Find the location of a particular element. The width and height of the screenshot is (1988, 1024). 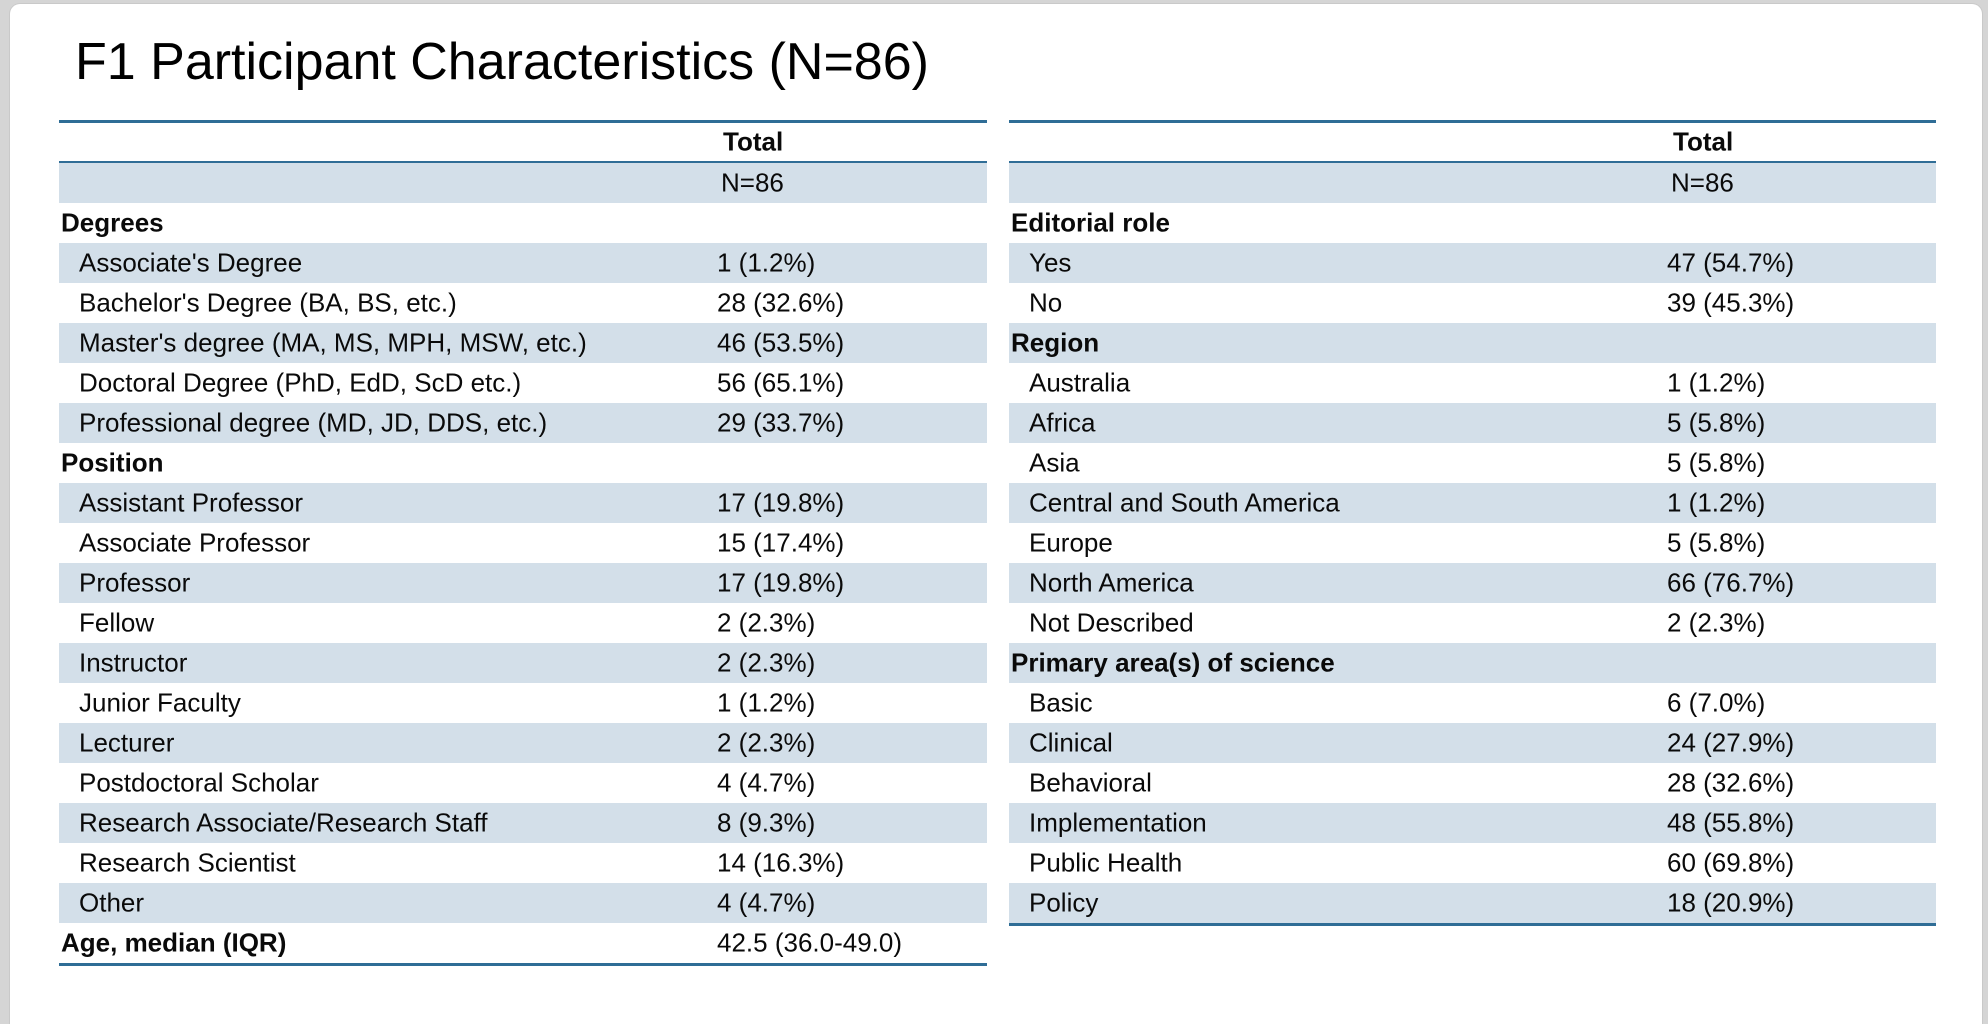

row-value: 66 (76.7%) is located at coordinates (1731, 582).